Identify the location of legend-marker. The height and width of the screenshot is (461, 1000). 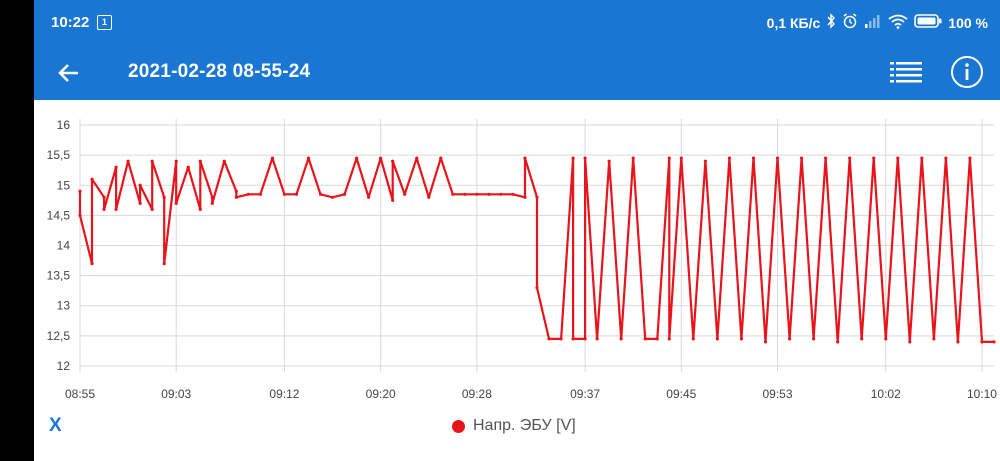
(458, 426).